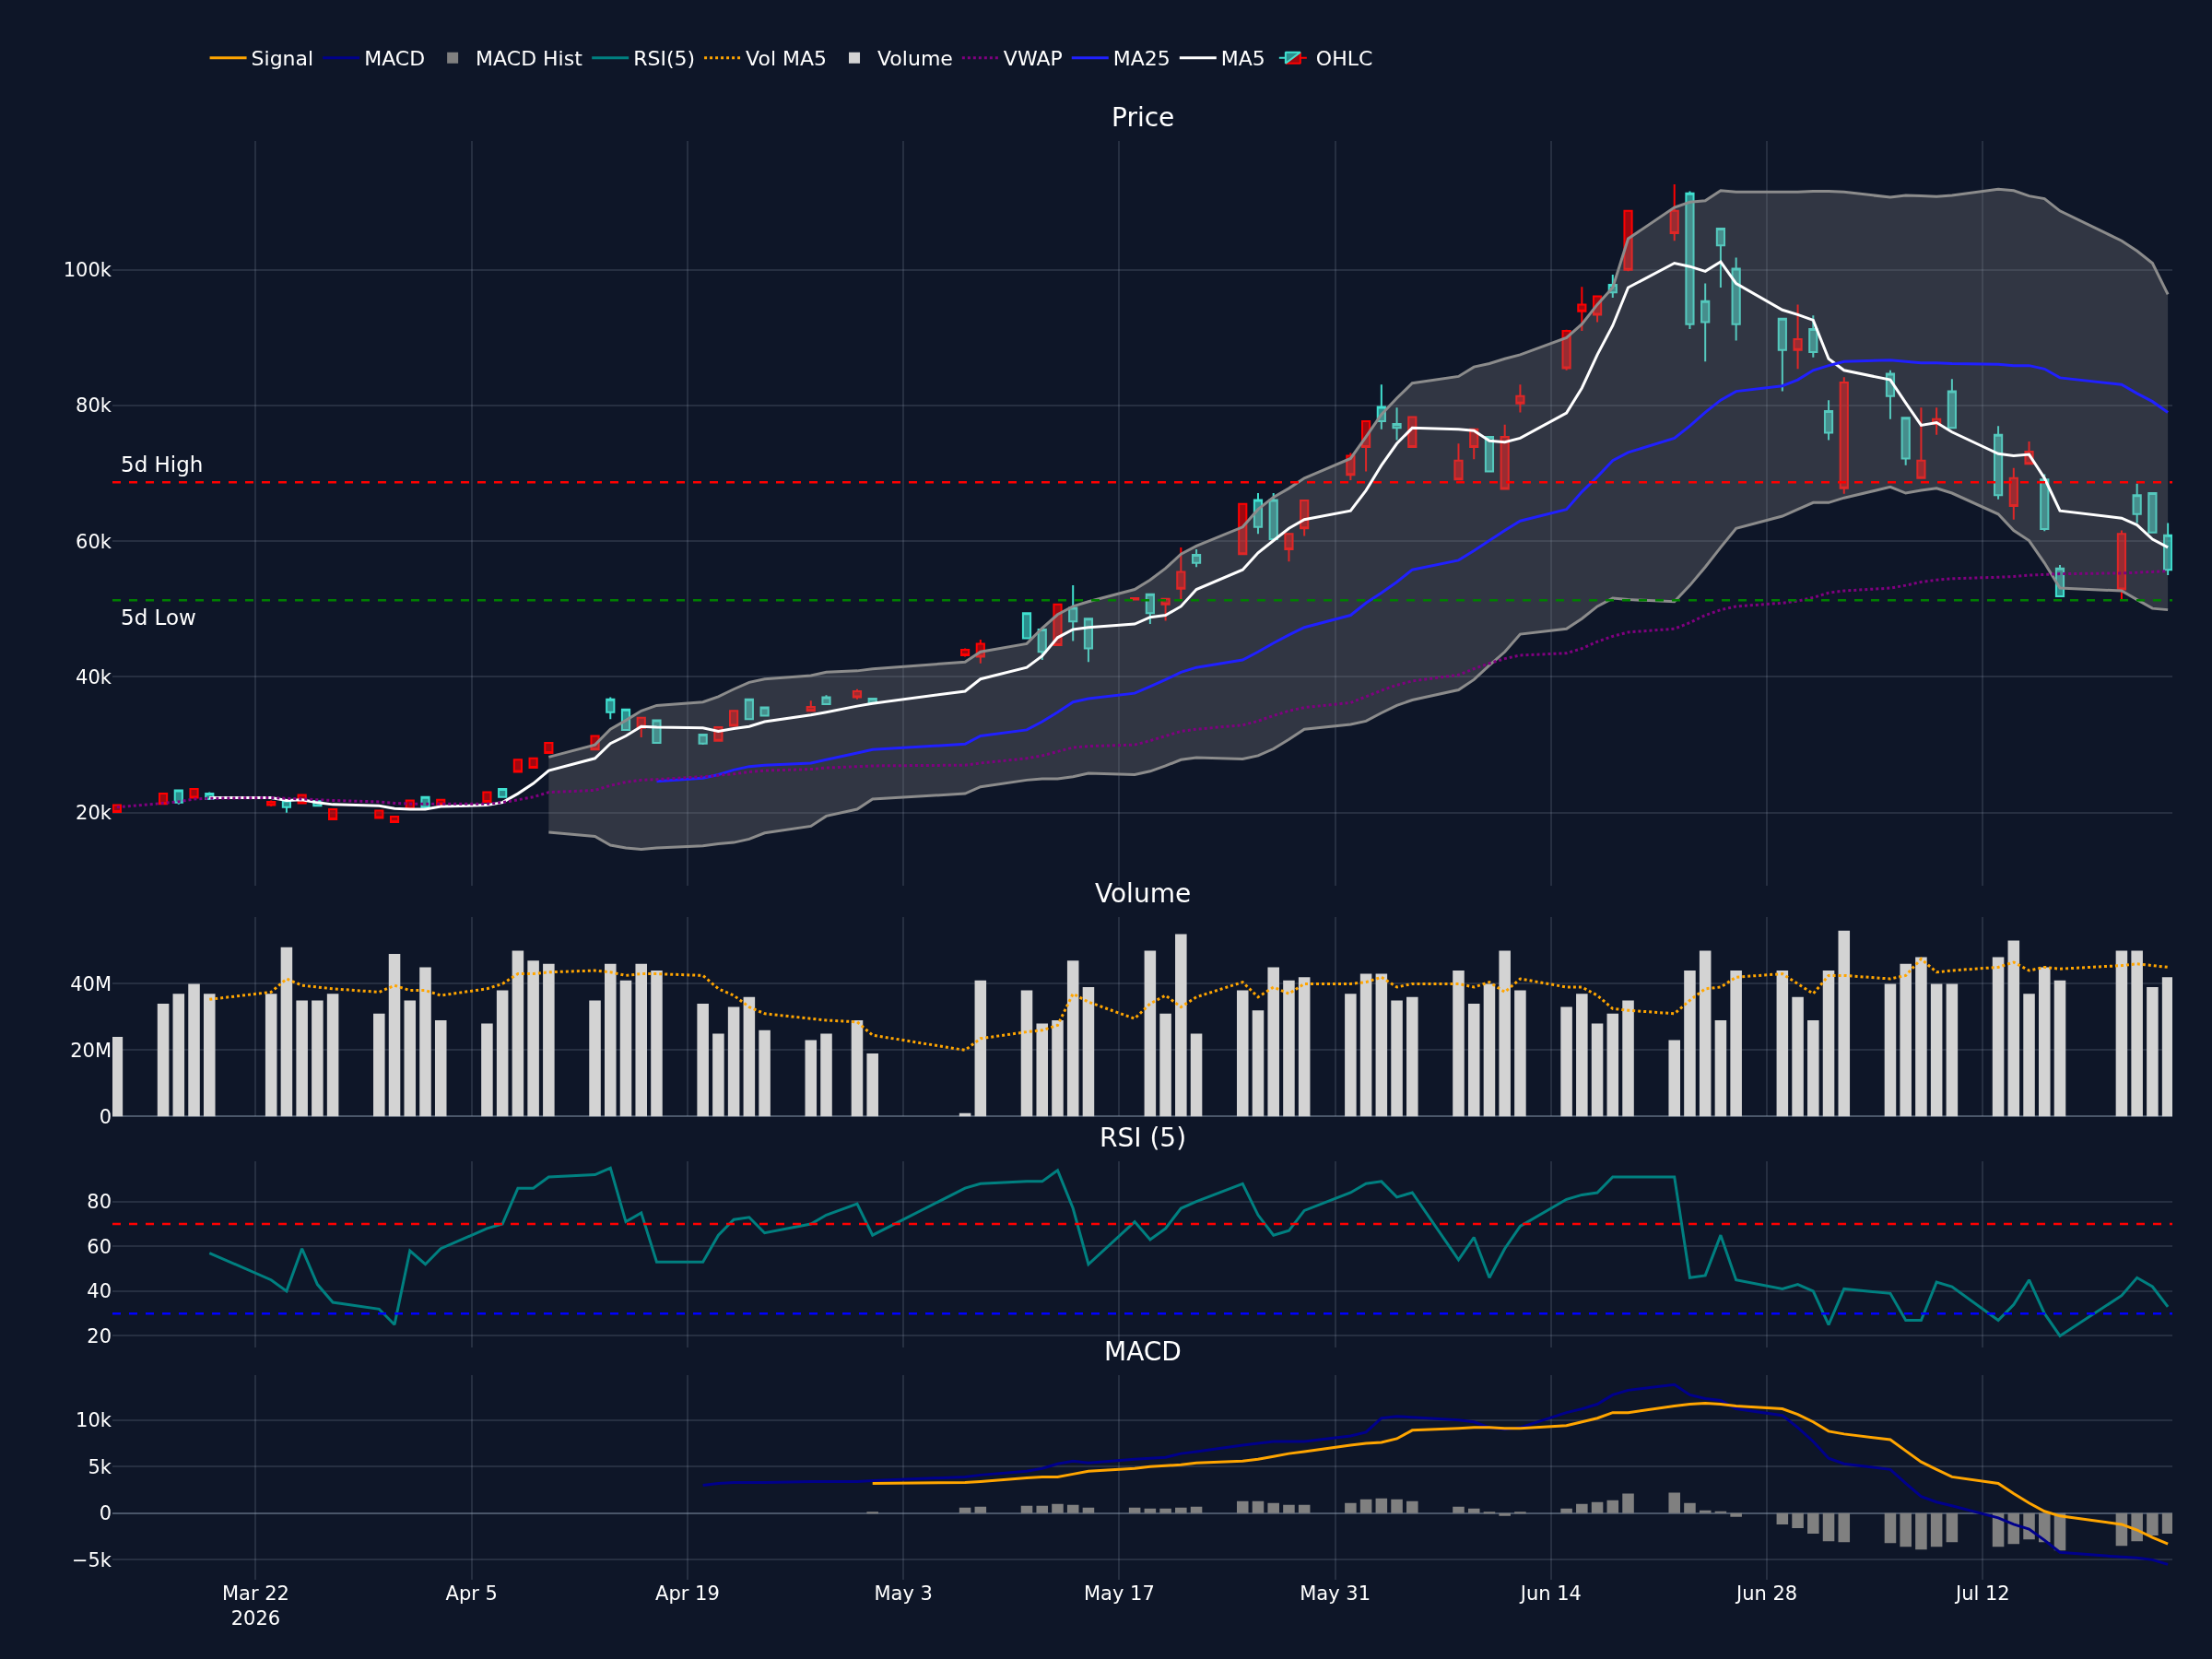 The image size is (2212, 1659). What do you see at coordinates (1141, 59) in the screenshot?
I see `legend-label: MA25` at bounding box center [1141, 59].